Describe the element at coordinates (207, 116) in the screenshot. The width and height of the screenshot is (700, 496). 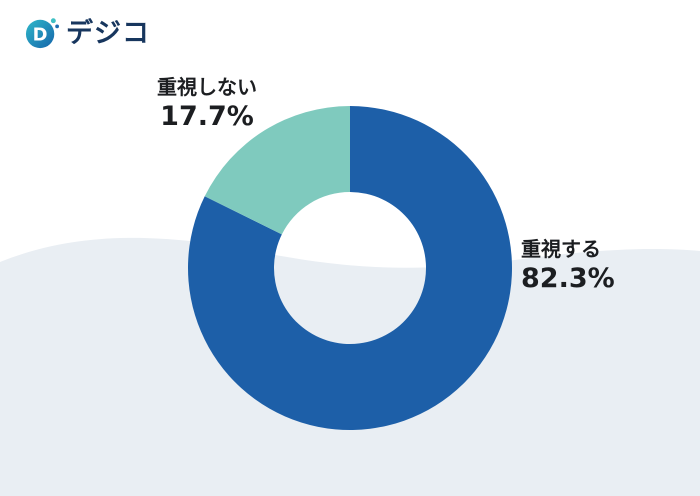
I see `segment-value: 17.7%` at that location.